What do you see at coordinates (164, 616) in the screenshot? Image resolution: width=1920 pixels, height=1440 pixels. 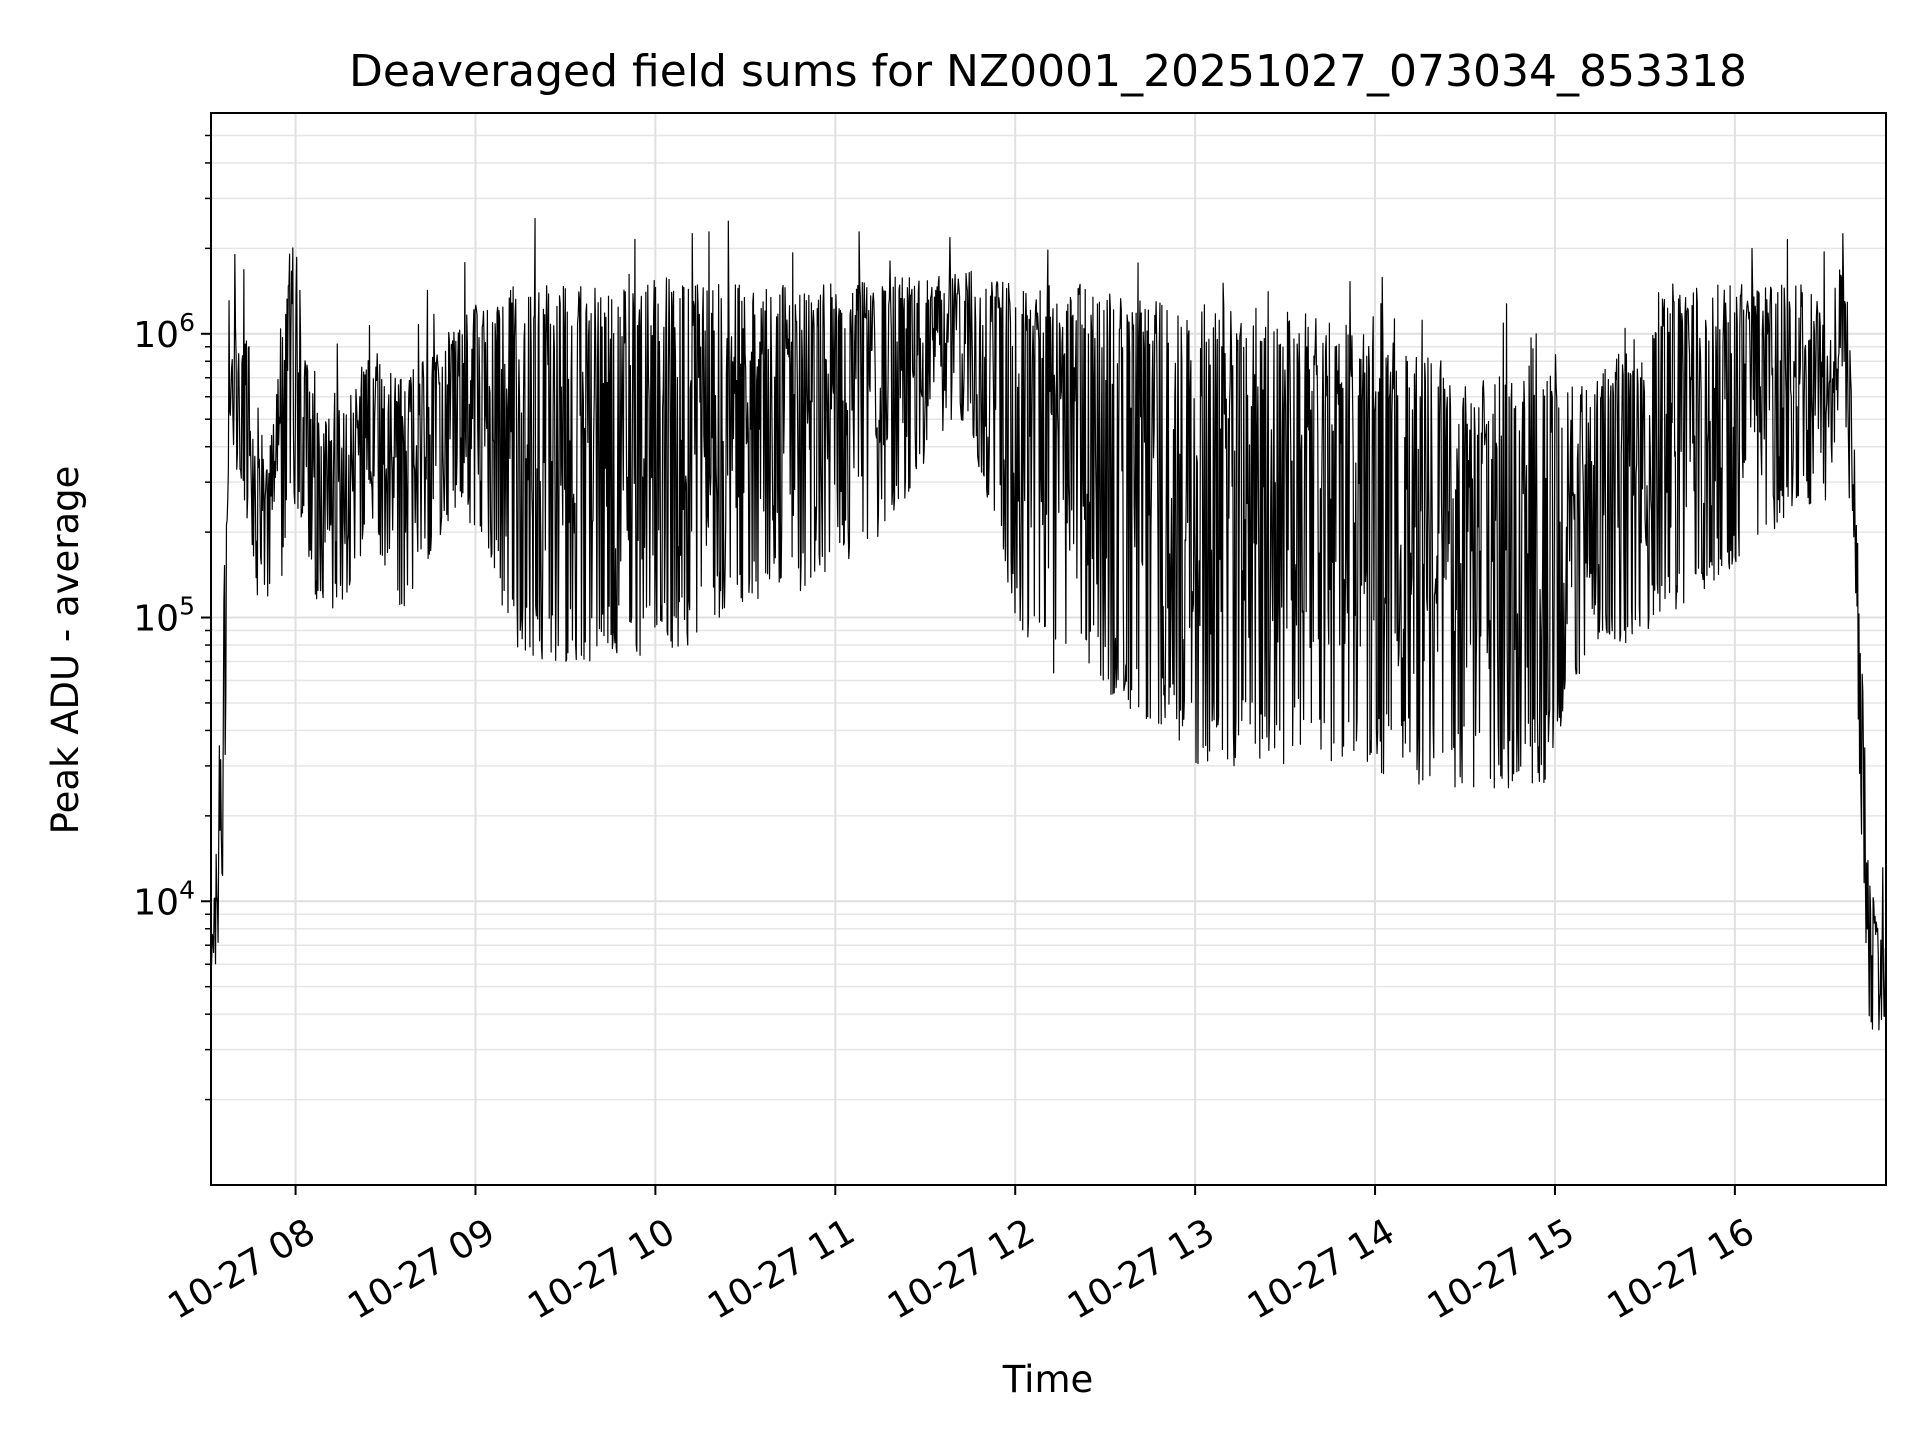 I see `y-tick-label: 10⁵` at bounding box center [164, 616].